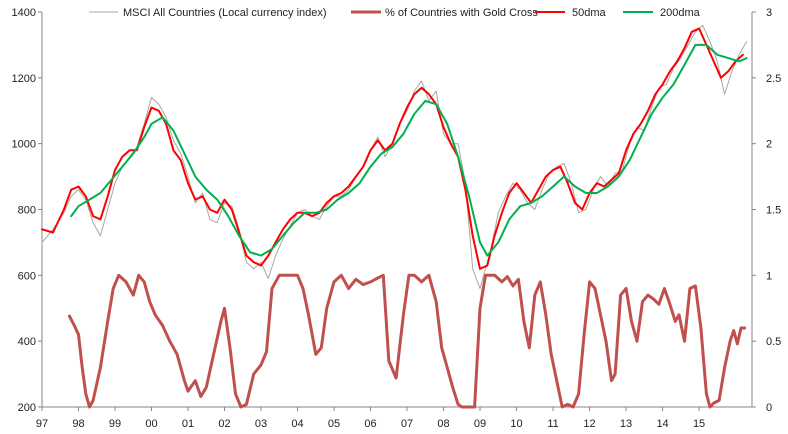  What do you see at coordinates (773, 79) in the screenshot?
I see `y-right-tick-label: 2.5` at bounding box center [773, 79].